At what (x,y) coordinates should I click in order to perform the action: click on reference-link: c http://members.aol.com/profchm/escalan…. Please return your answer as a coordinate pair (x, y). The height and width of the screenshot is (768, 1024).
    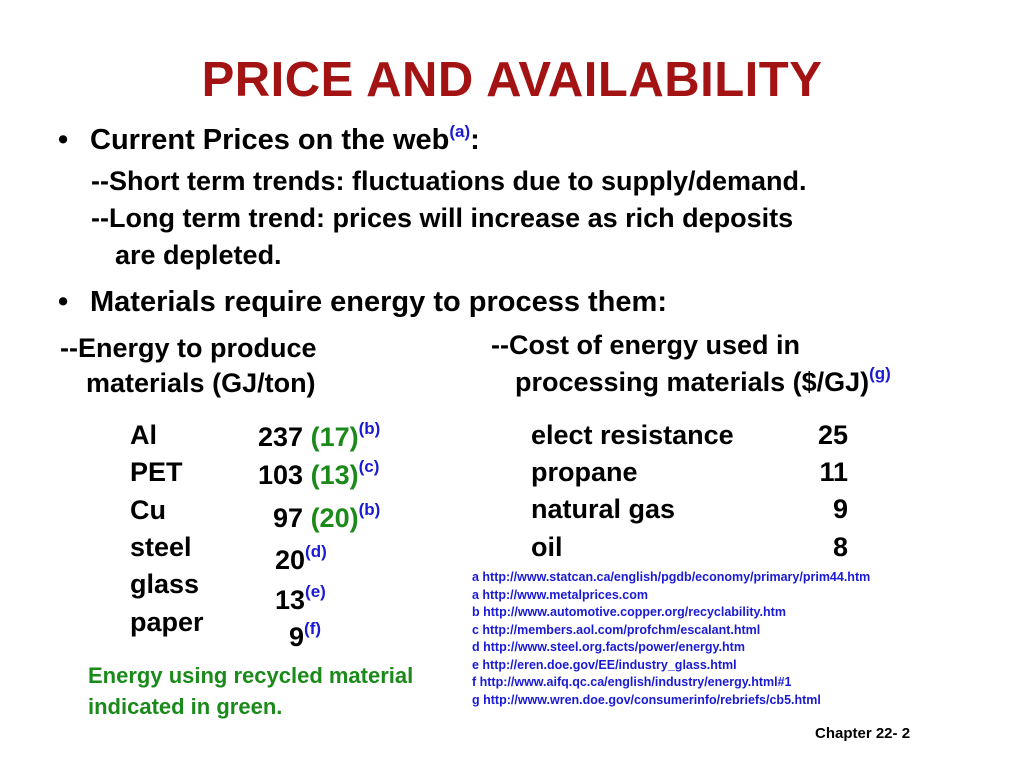
    Looking at the image, I should click on (616, 629).